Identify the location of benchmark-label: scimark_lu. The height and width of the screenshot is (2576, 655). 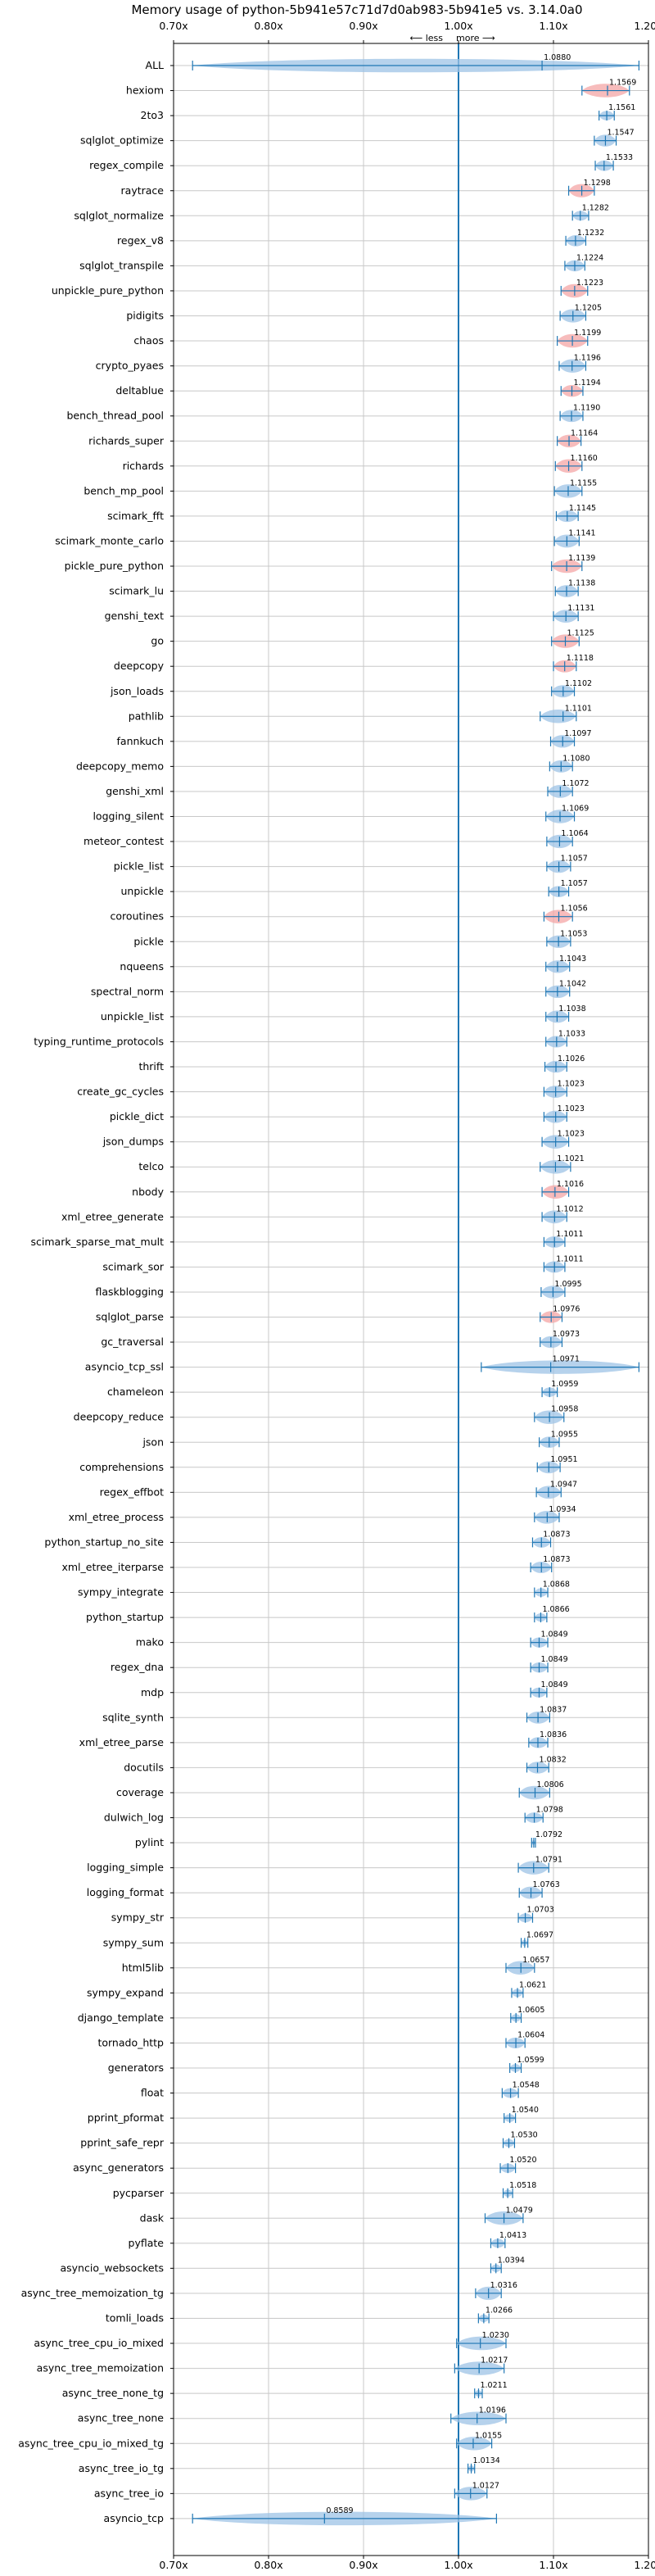
(136, 591).